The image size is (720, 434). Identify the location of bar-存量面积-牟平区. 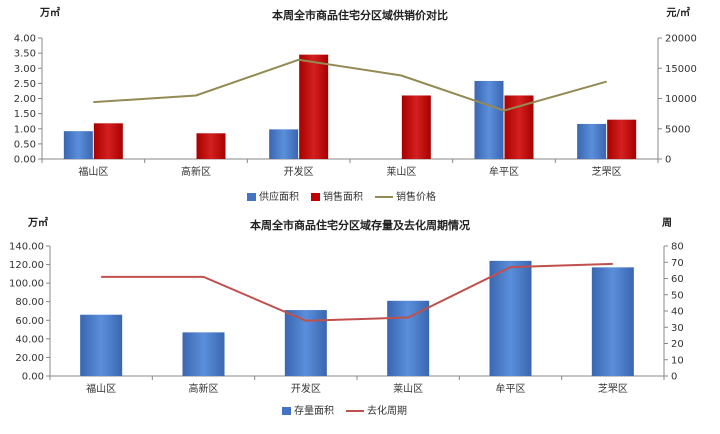
(510, 318).